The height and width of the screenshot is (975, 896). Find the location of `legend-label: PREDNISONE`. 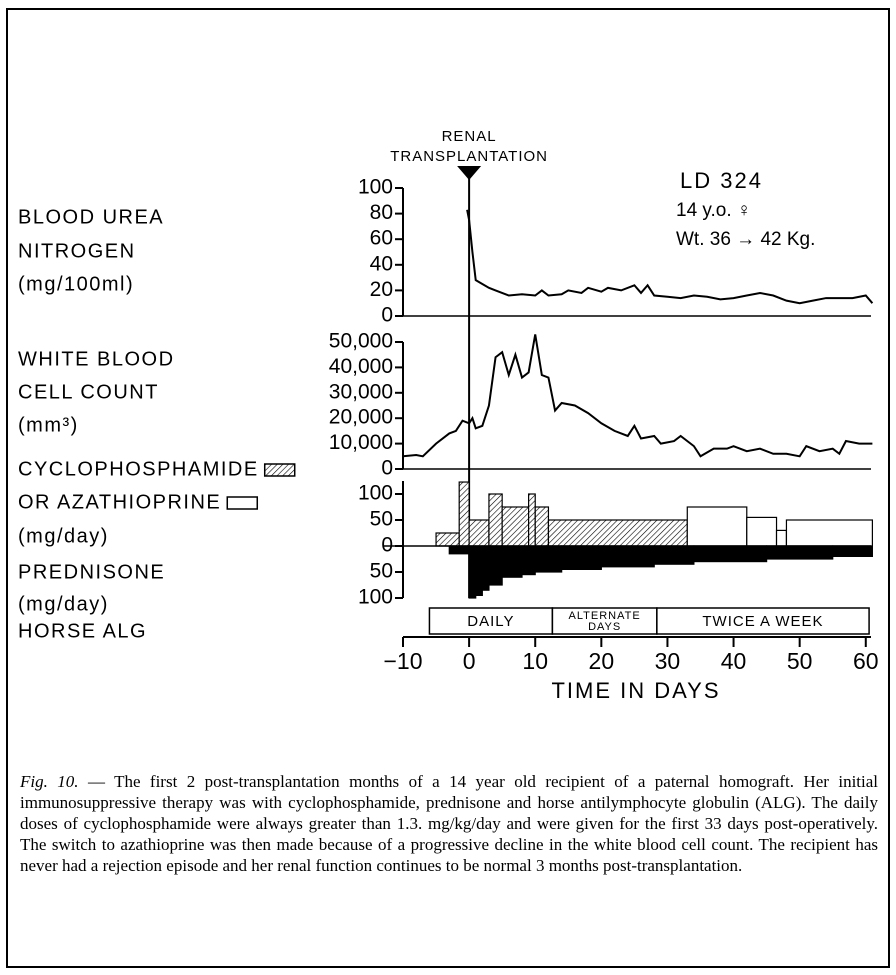

legend-label: PREDNISONE is located at coordinates (91, 572).